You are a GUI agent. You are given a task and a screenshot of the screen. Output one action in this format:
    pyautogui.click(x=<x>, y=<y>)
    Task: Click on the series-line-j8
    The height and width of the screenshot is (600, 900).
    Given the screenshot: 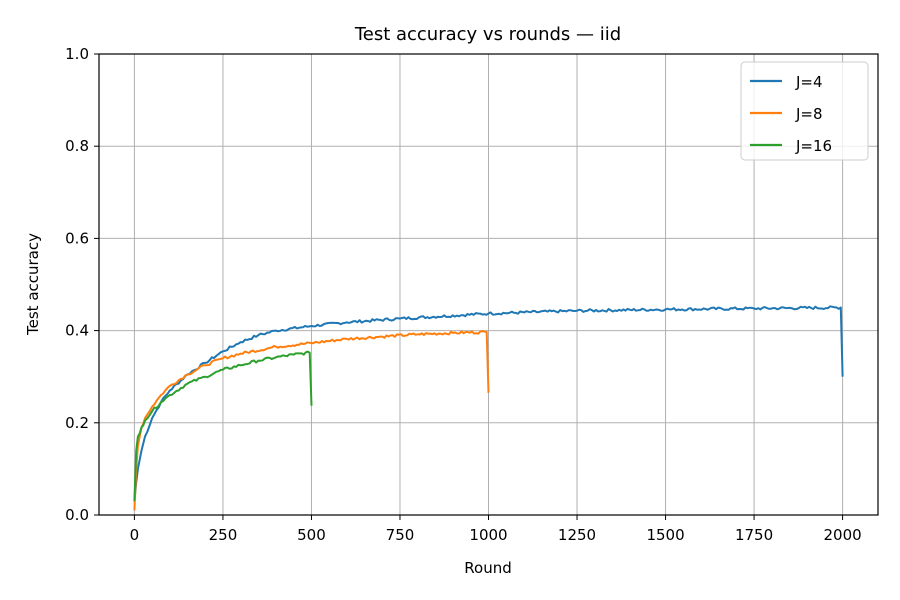 What is the action you would take?
    pyautogui.click(x=311, y=420)
    